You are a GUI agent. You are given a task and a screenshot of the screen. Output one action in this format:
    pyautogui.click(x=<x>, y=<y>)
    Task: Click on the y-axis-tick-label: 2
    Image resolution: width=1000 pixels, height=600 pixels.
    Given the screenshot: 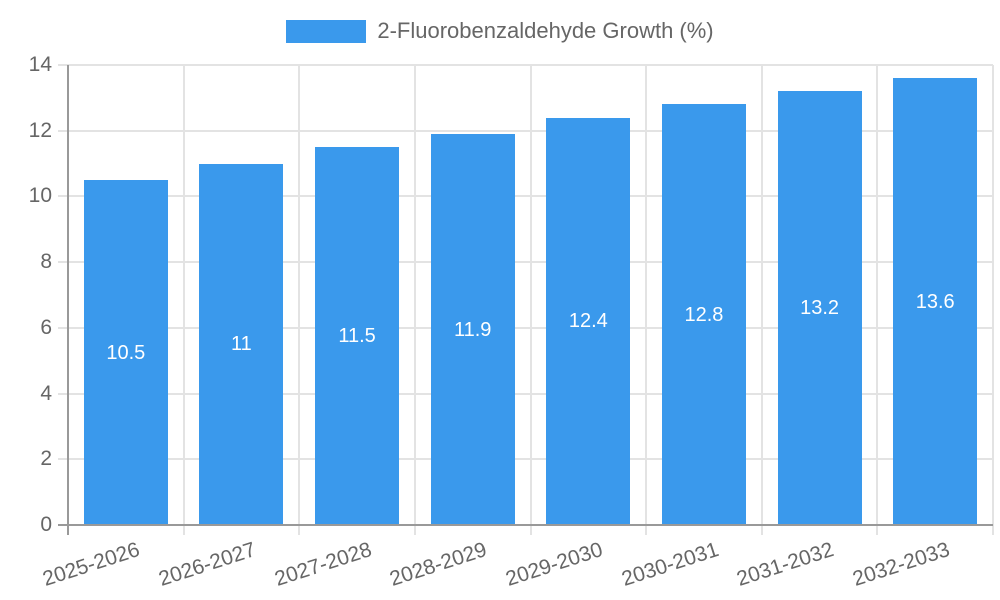 What is the action you would take?
    pyautogui.click(x=46, y=459)
    